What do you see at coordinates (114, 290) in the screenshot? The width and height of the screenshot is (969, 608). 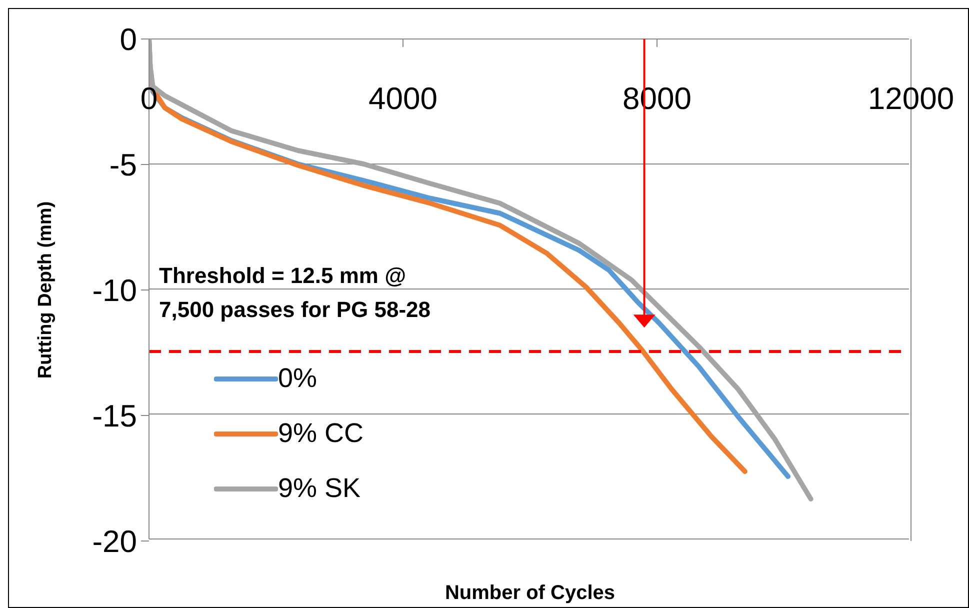 I see `y-tick-label: -10` at bounding box center [114, 290].